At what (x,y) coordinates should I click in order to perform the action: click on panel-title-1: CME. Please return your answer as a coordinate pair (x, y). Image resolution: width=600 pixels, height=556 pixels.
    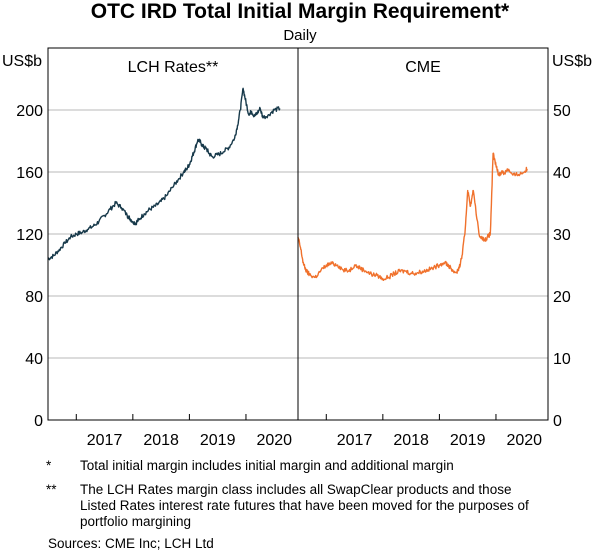
    Looking at the image, I should click on (423, 67).